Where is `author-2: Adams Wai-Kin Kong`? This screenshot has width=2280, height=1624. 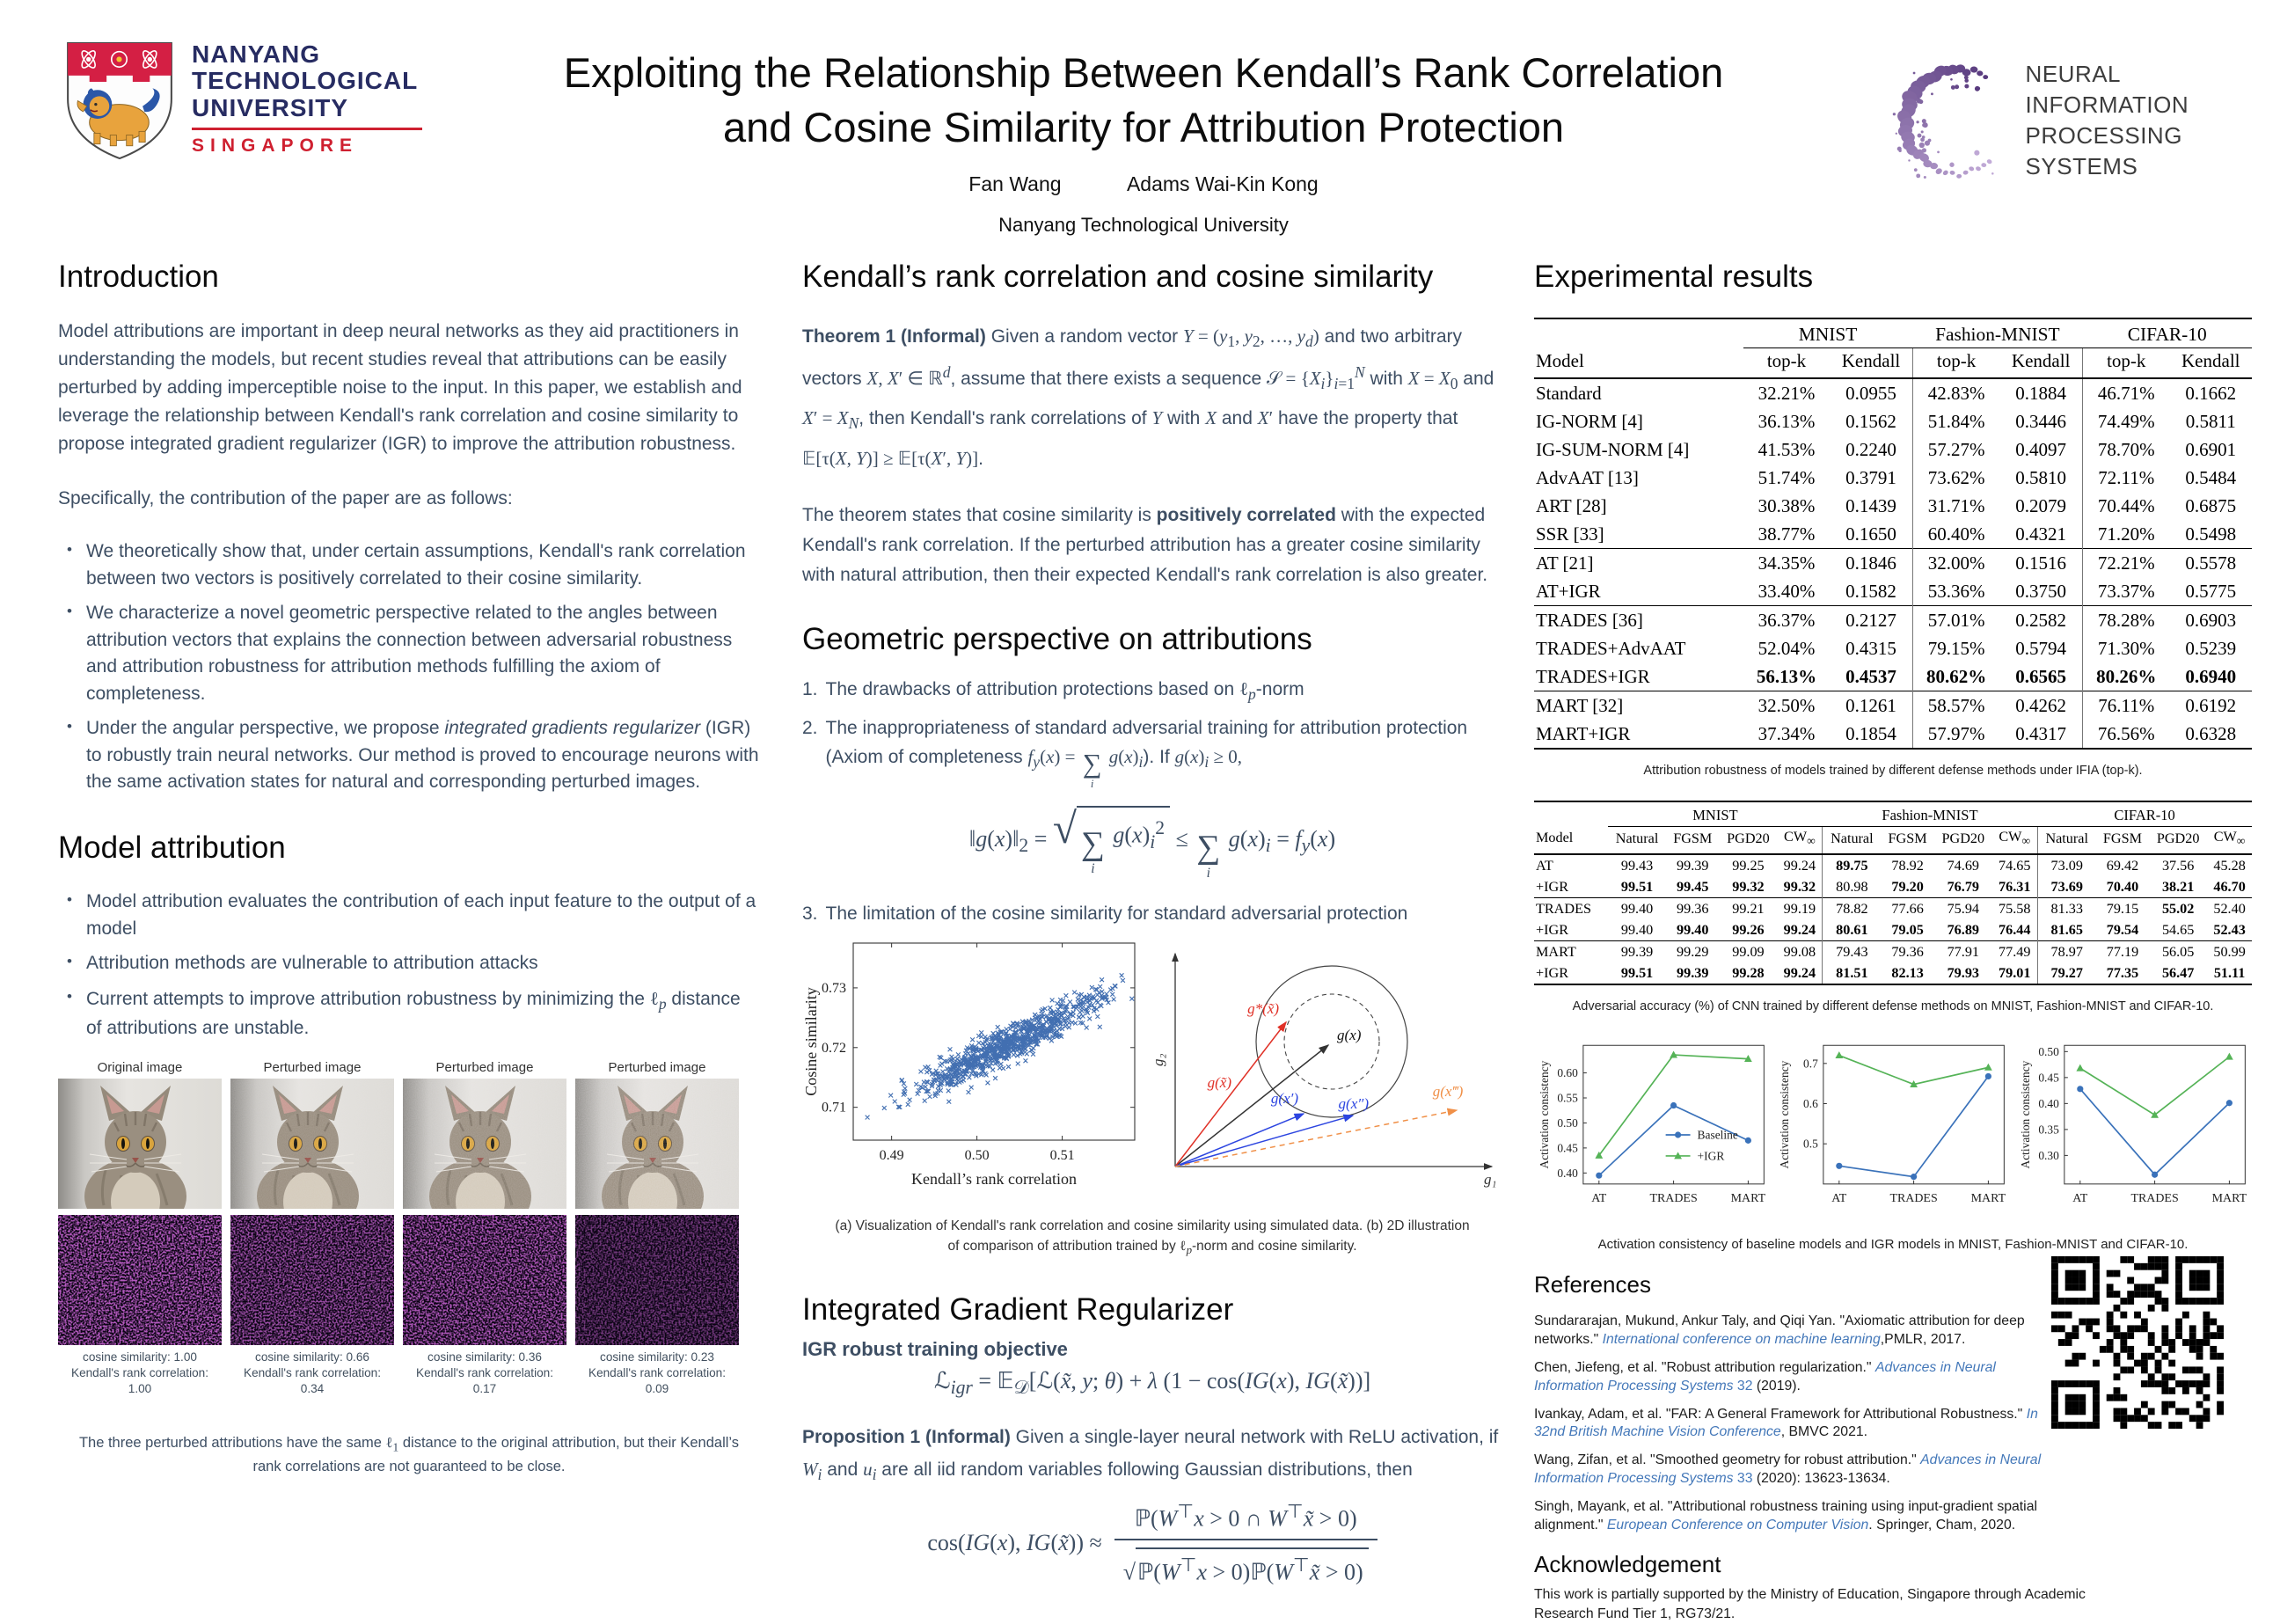
author-2: Adams Wai-Kin Kong is located at coordinates (1222, 183).